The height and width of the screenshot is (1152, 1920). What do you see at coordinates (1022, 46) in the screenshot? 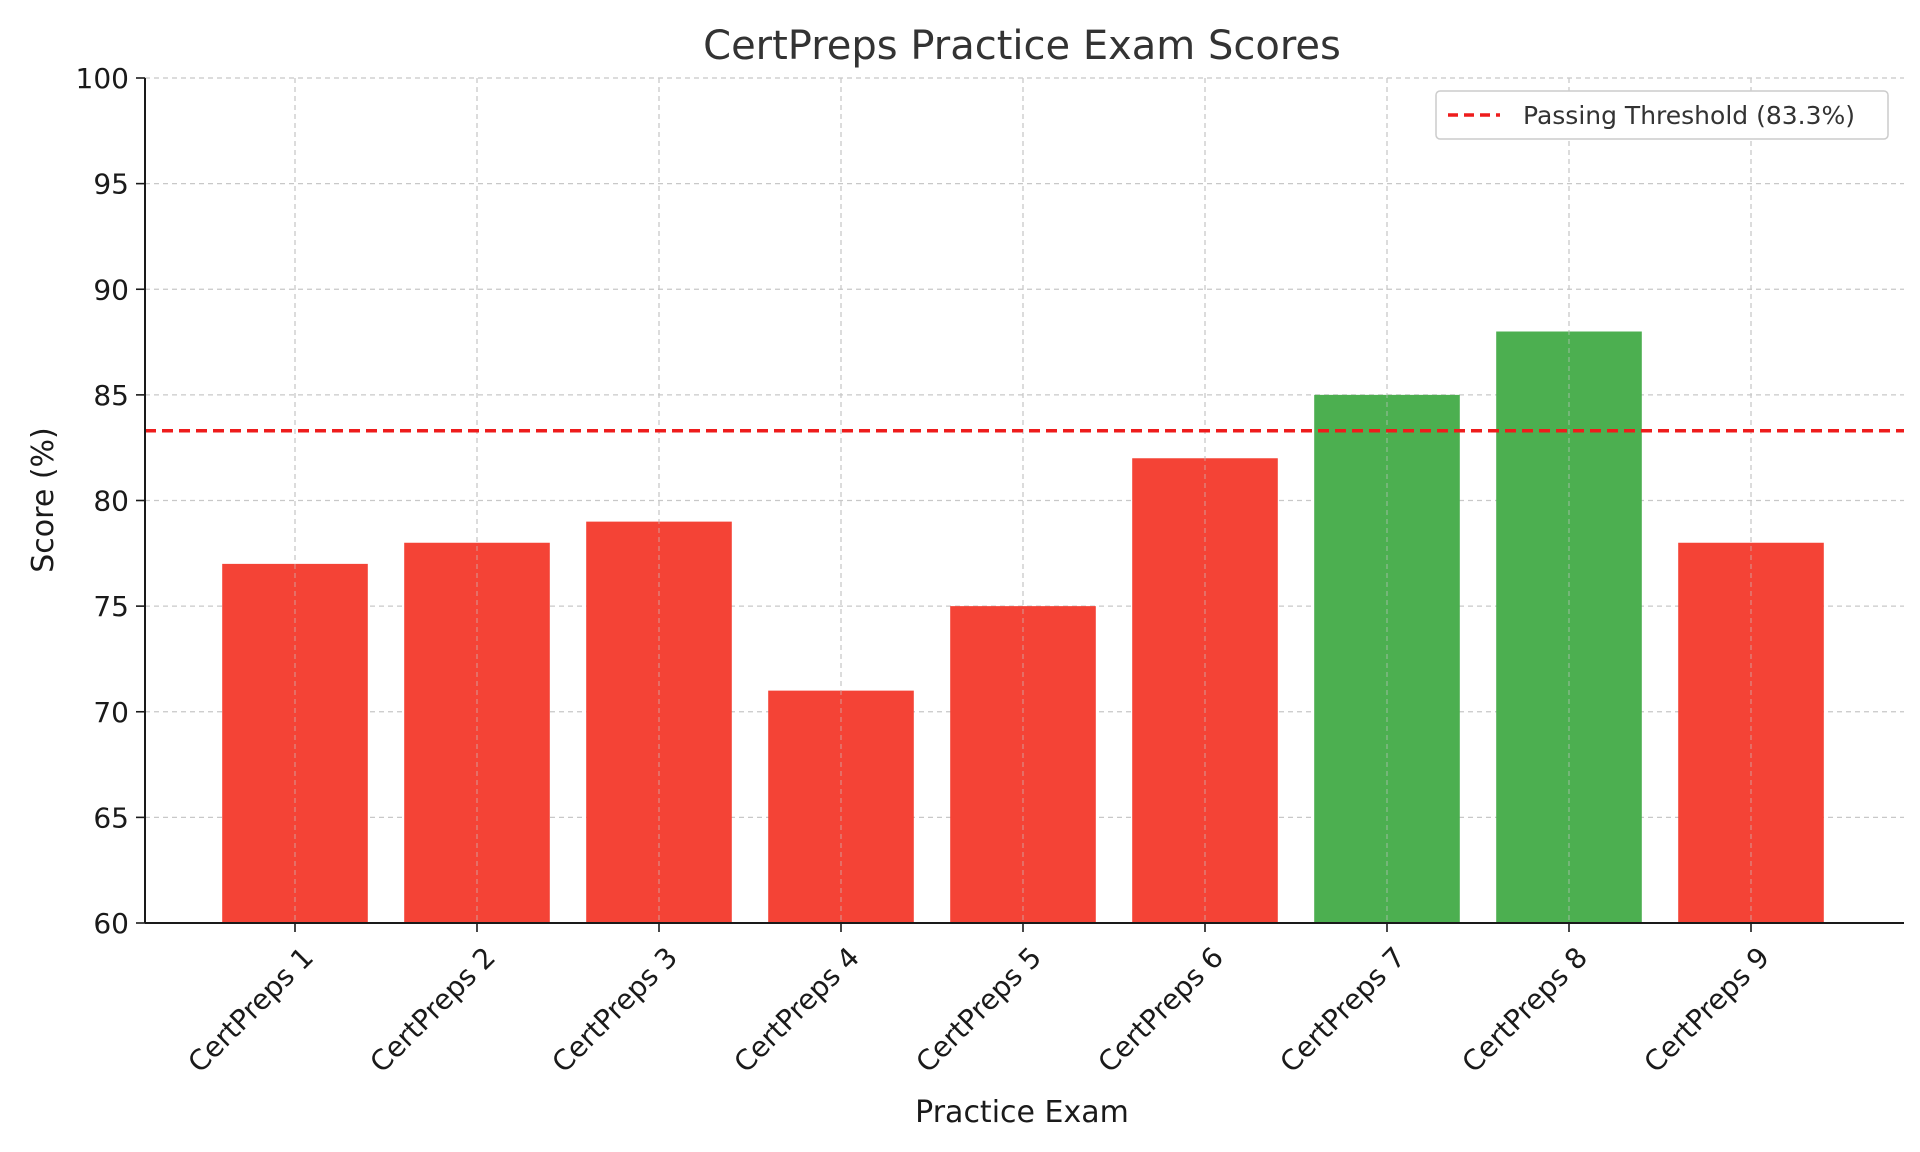
I see `chart-title: CertPreps Practice Exam Scores` at bounding box center [1022, 46].